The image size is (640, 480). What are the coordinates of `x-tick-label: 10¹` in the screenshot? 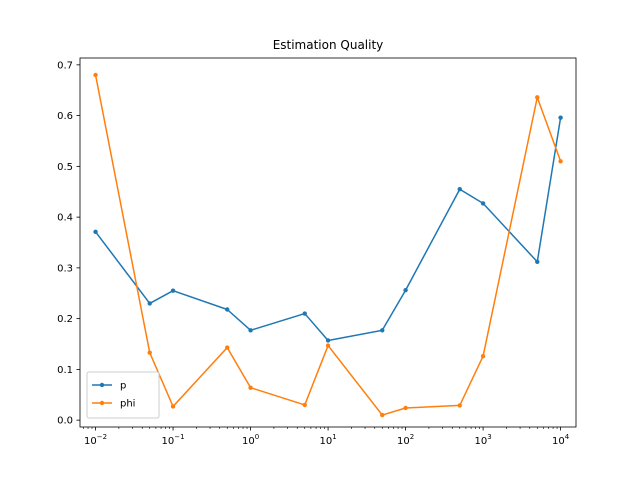 It's located at (327, 440).